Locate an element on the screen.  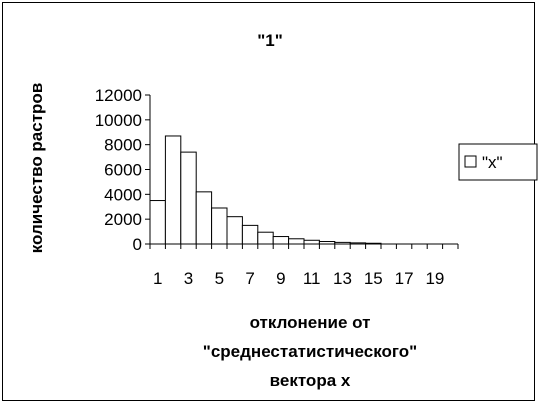
y-tick-label: 6000 is located at coordinates (123, 170).